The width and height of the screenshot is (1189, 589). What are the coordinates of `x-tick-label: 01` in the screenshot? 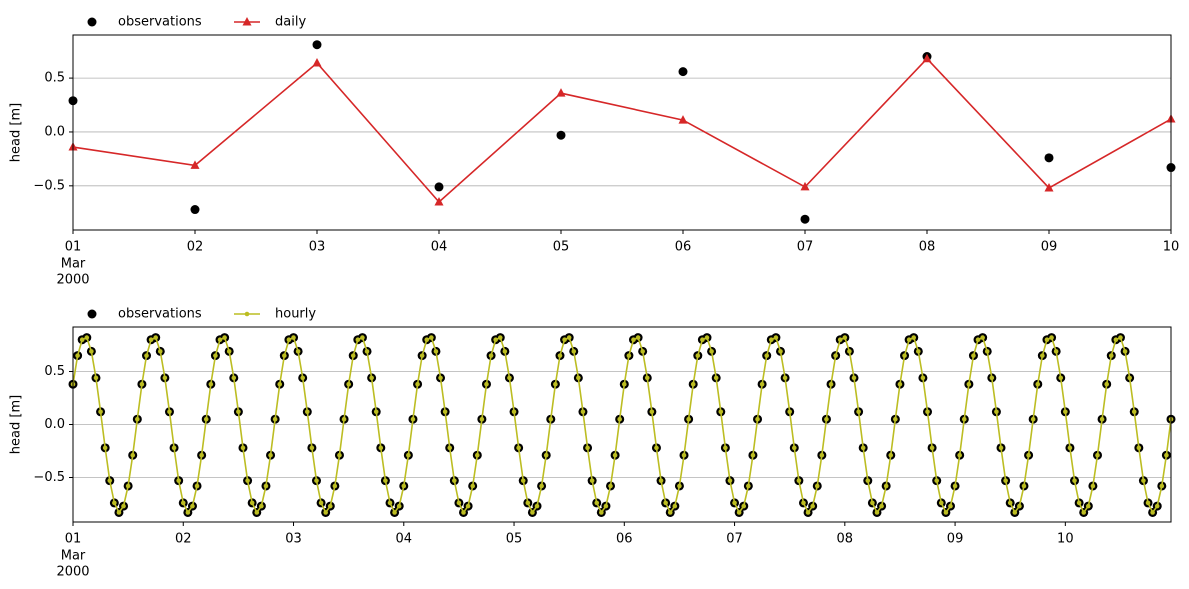 It's located at (73, 539).